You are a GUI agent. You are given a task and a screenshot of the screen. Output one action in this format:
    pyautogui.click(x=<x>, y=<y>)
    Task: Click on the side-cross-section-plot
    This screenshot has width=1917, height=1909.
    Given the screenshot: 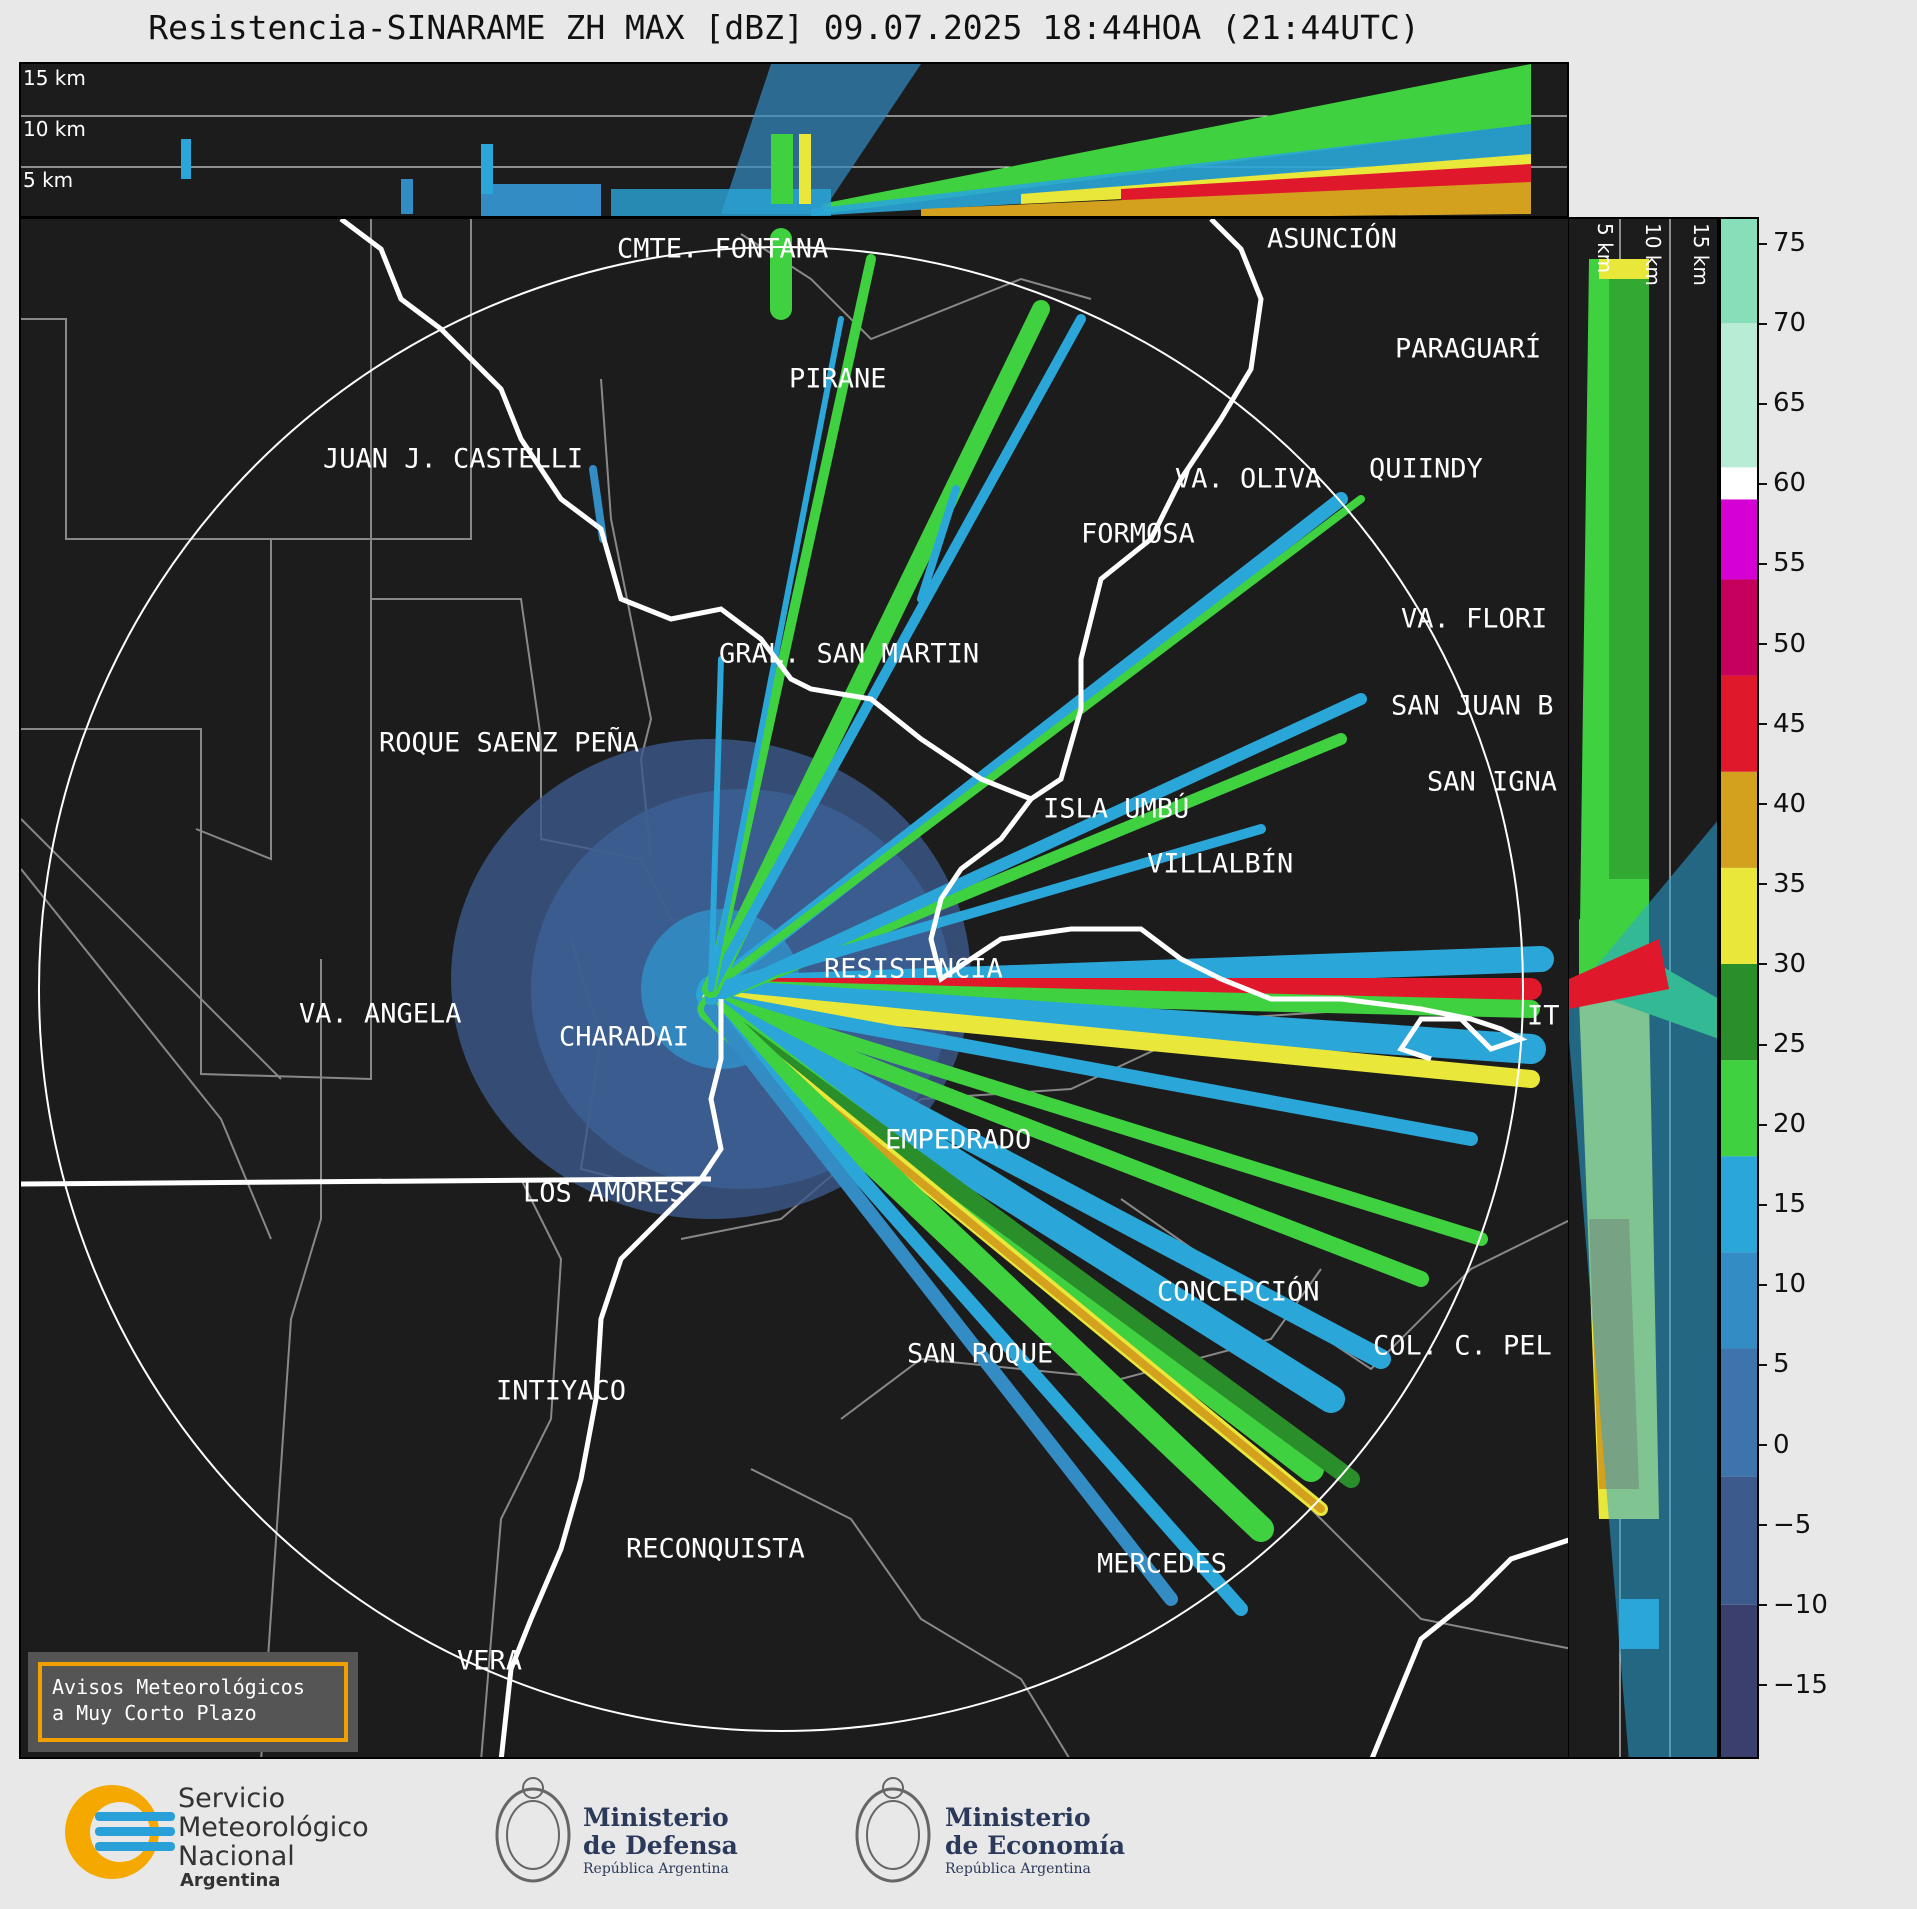 What is the action you would take?
    pyautogui.click(x=1643, y=988)
    